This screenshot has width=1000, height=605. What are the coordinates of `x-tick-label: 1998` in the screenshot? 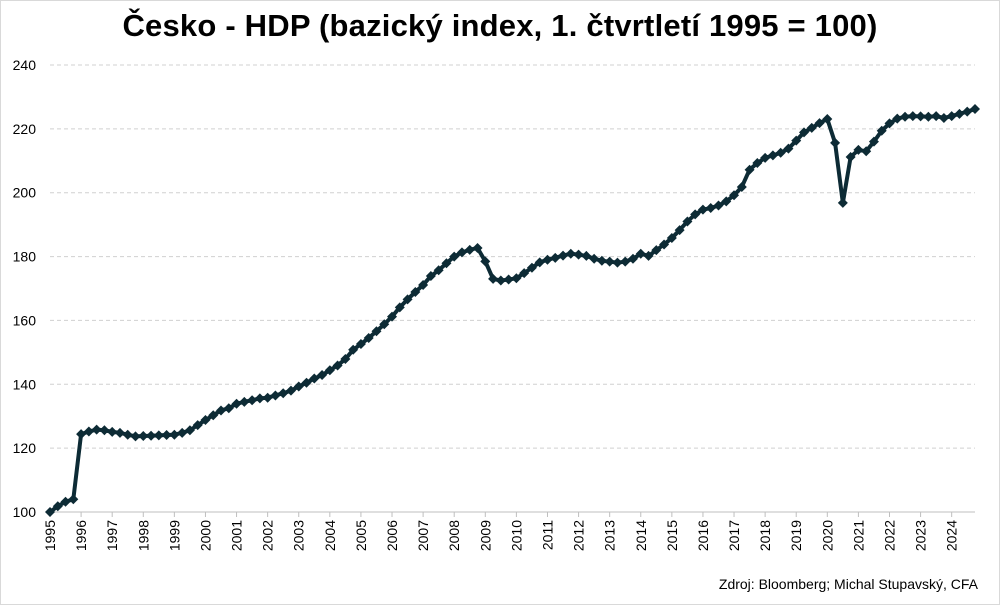 It's located at (143, 535).